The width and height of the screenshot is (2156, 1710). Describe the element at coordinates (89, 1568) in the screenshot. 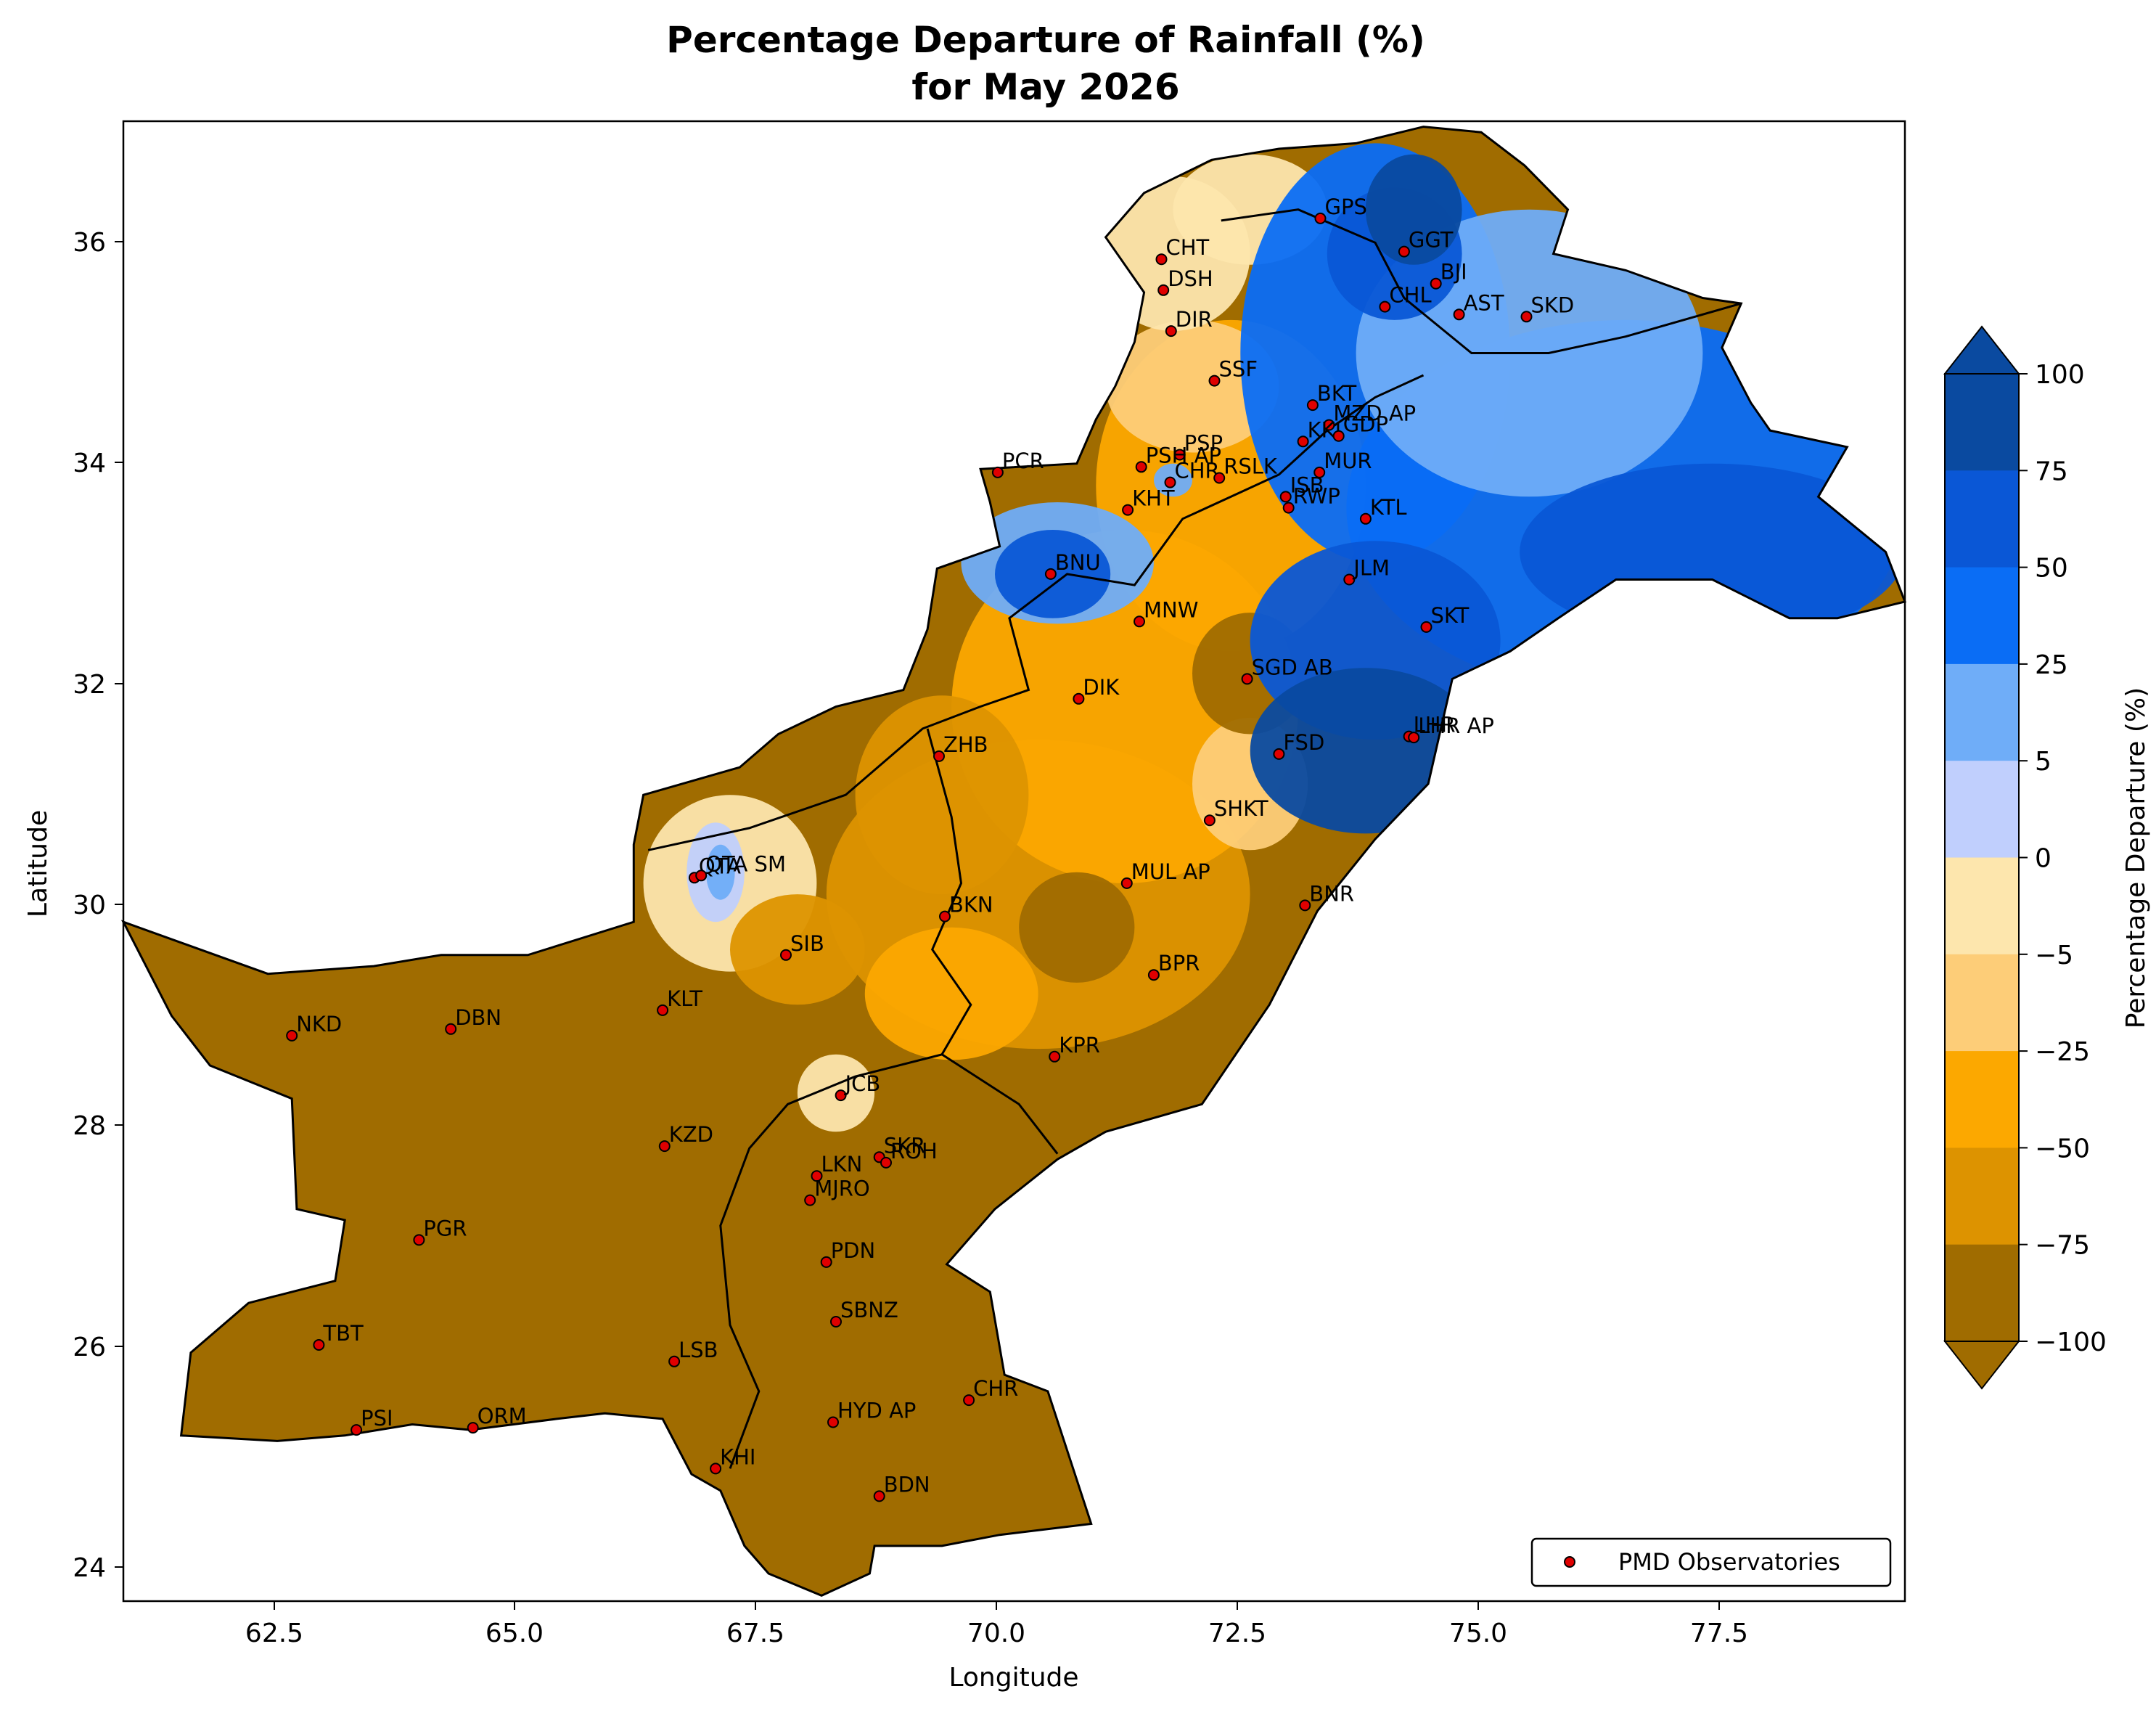

I see `y-tick-label: 24` at that location.